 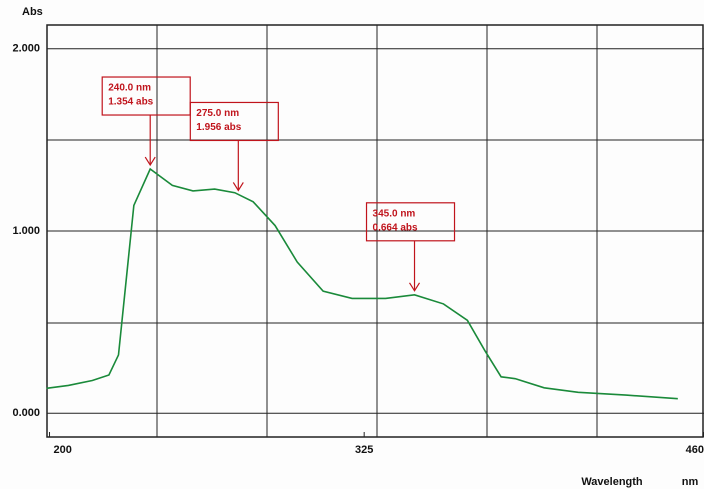 I want to click on x-axis-unit: nm, so click(x=690, y=482).